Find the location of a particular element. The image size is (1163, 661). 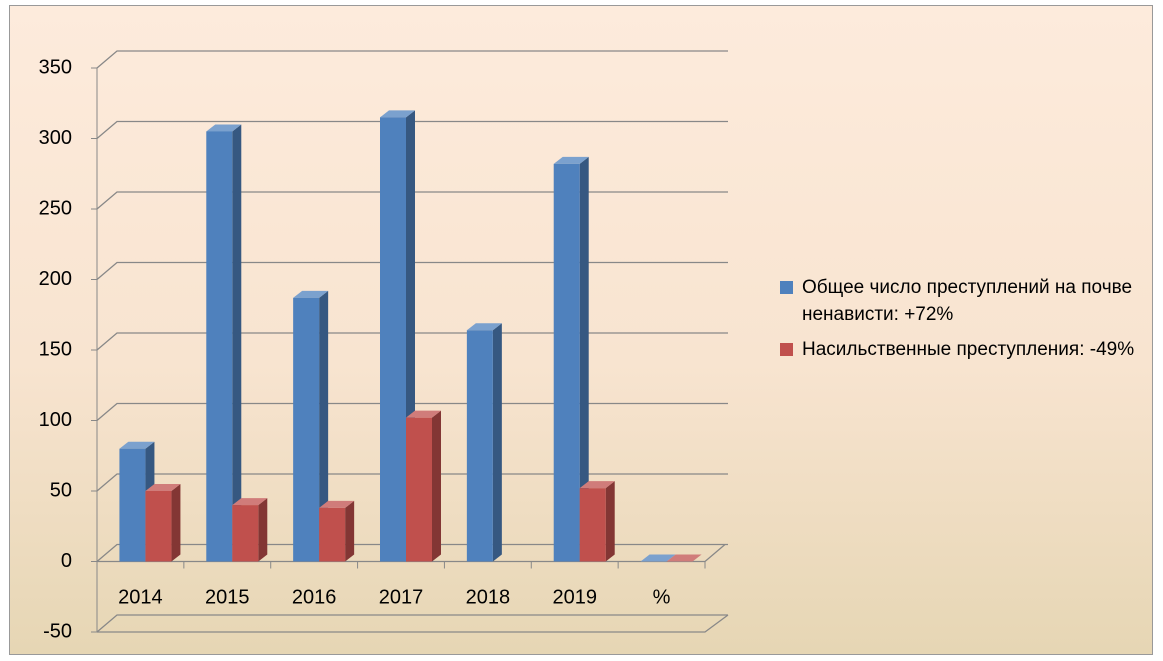

x-tick-label: % is located at coordinates (662, 597).